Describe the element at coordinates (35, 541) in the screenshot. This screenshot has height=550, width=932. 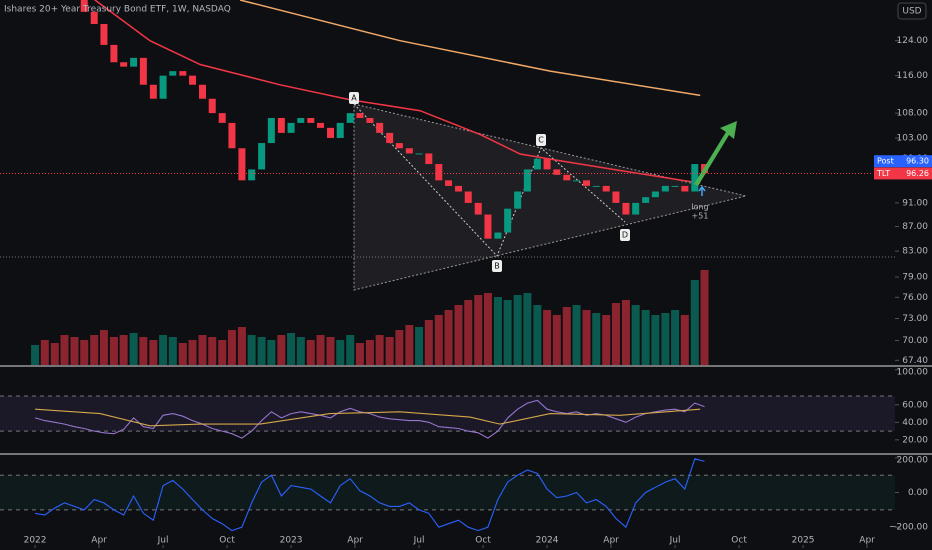
I see `x-tick-label: 2022` at that location.